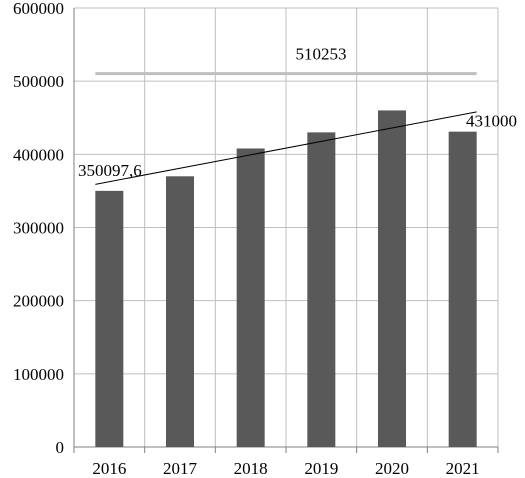  I want to click on x-tick-label: 2019, so click(321, 468).